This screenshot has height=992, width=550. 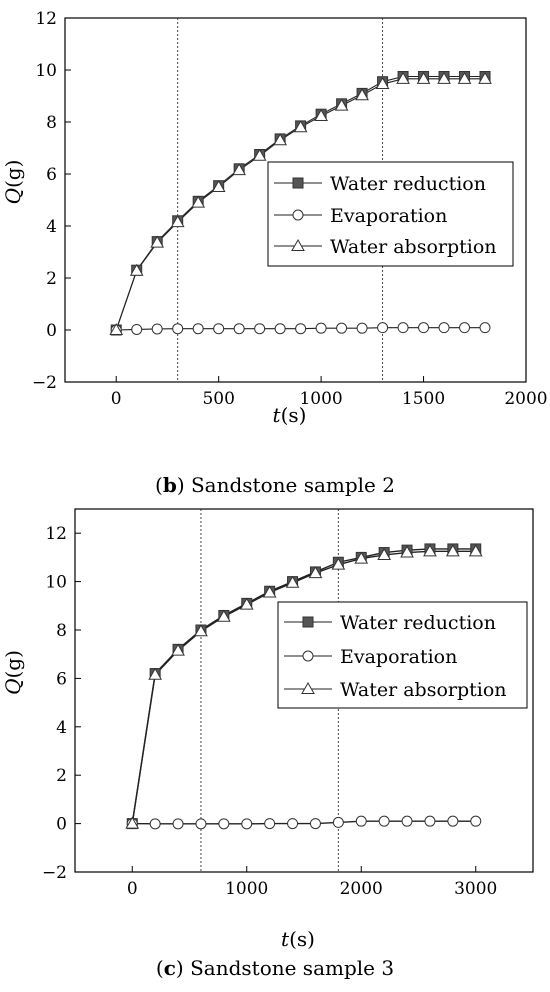 I want to click on x-axis-var: t, so click(x=285, y=939).